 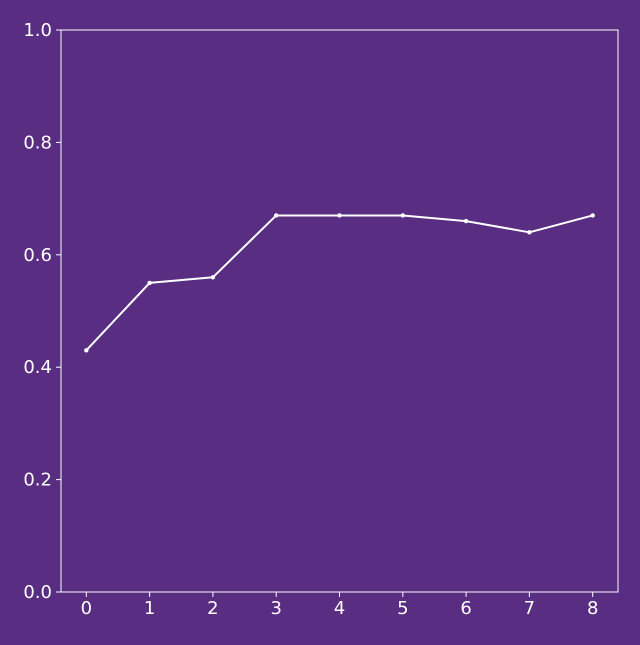 I want to click on x-tick-label: 2, so click(x=212, y=608).